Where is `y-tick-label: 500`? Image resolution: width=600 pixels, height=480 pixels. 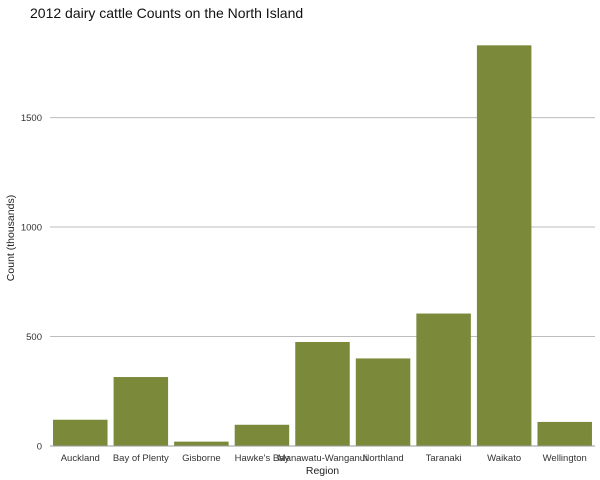
y-tick-label: 500 is located at coordinates (34, 337).